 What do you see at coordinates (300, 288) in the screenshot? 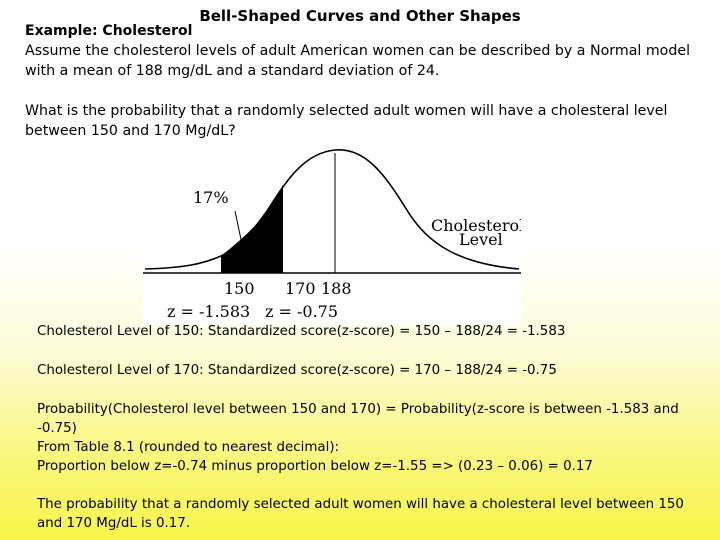
I see `tick-label-170: 170` at bounding box center [300, 288].